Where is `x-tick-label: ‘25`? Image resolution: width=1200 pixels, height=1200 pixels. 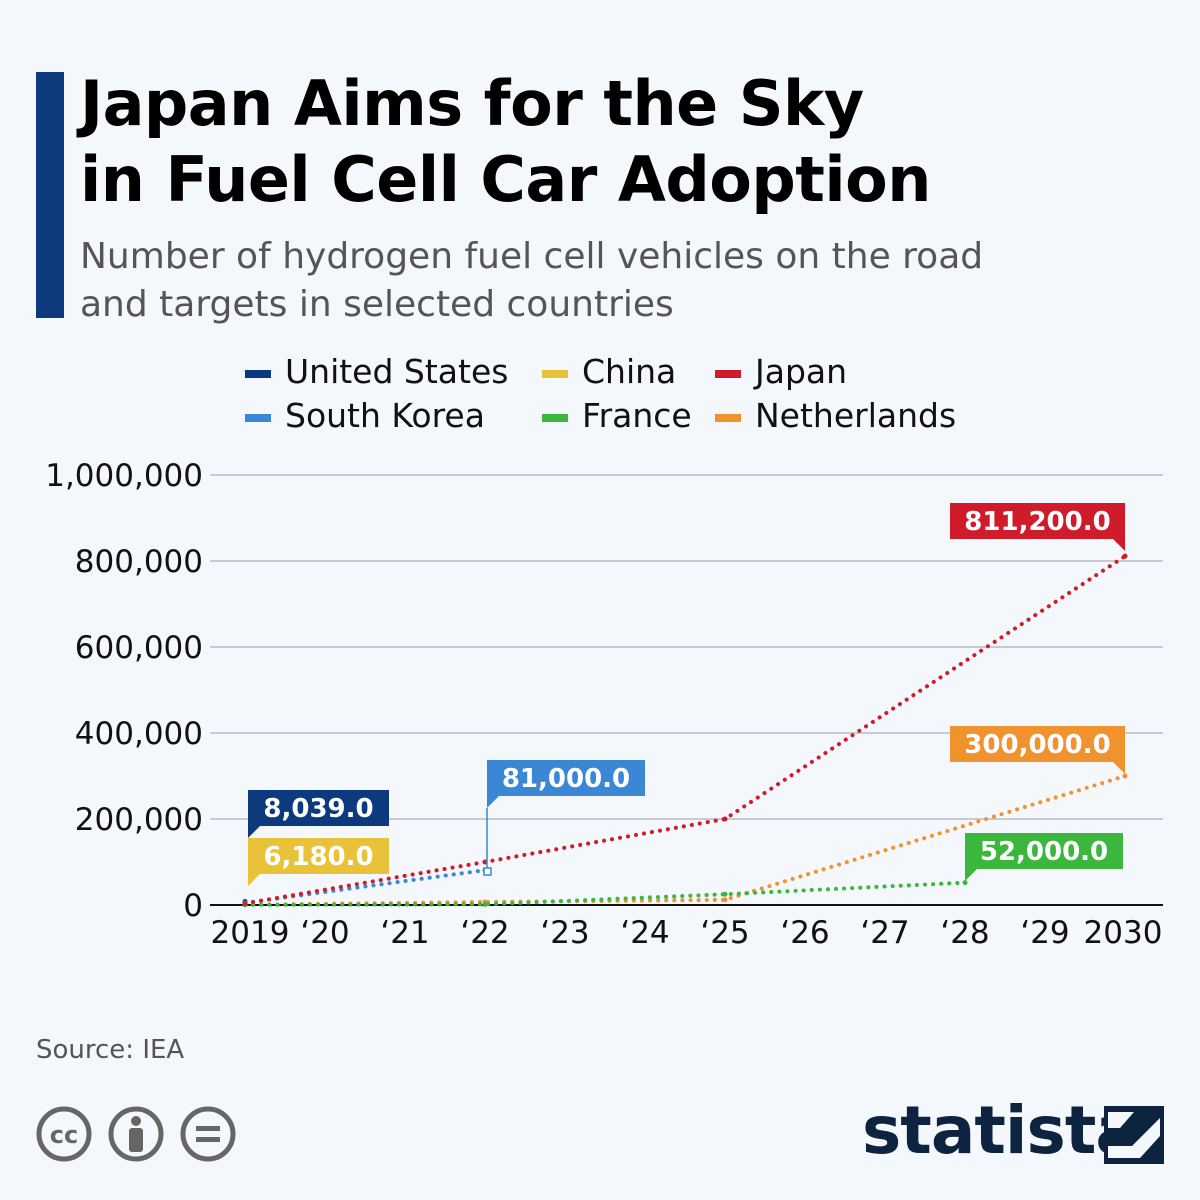
x-tick-label: ‘25 is located at coordinates (724, 933).